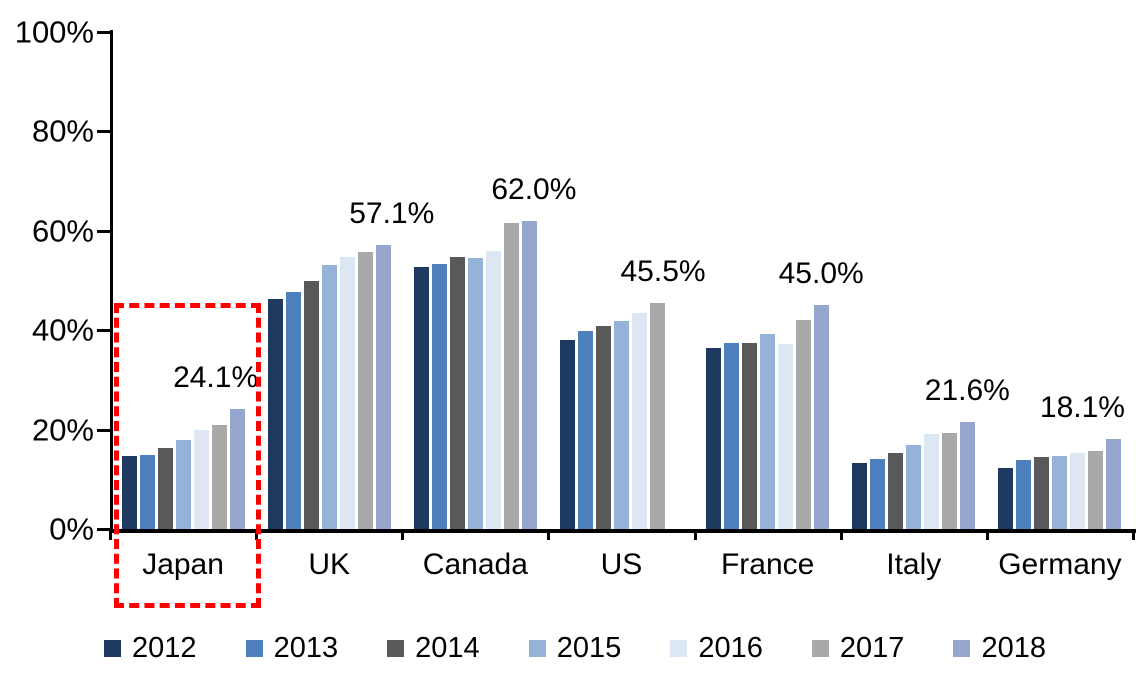  What do you see at coordinates (183, 484) in the screenshot?
I see `bar-2015-japan` at bounding box center [183, 484].